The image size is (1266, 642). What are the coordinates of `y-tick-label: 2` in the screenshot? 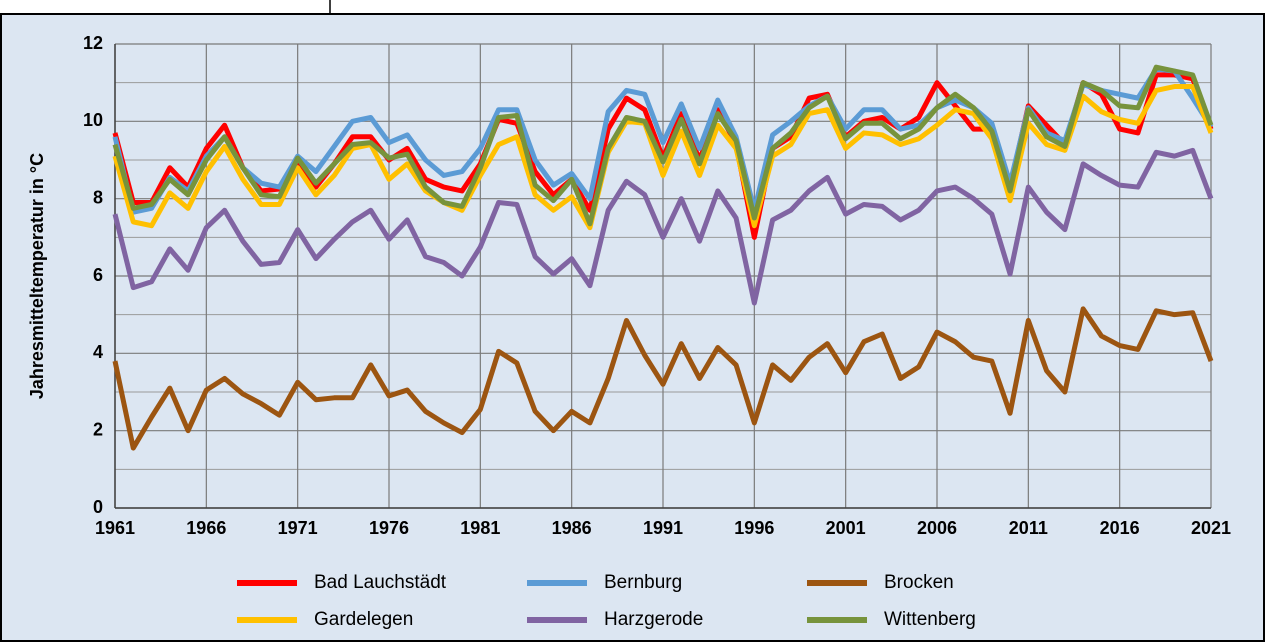 It's located at (98, 429).